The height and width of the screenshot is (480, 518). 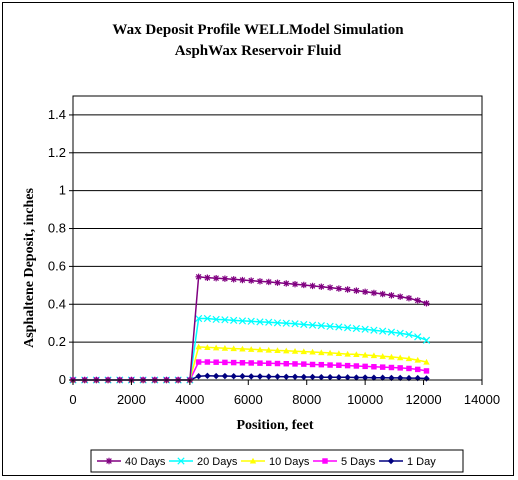 I want to click on y-tick-label: 1.4, so click(x=57, y=114).